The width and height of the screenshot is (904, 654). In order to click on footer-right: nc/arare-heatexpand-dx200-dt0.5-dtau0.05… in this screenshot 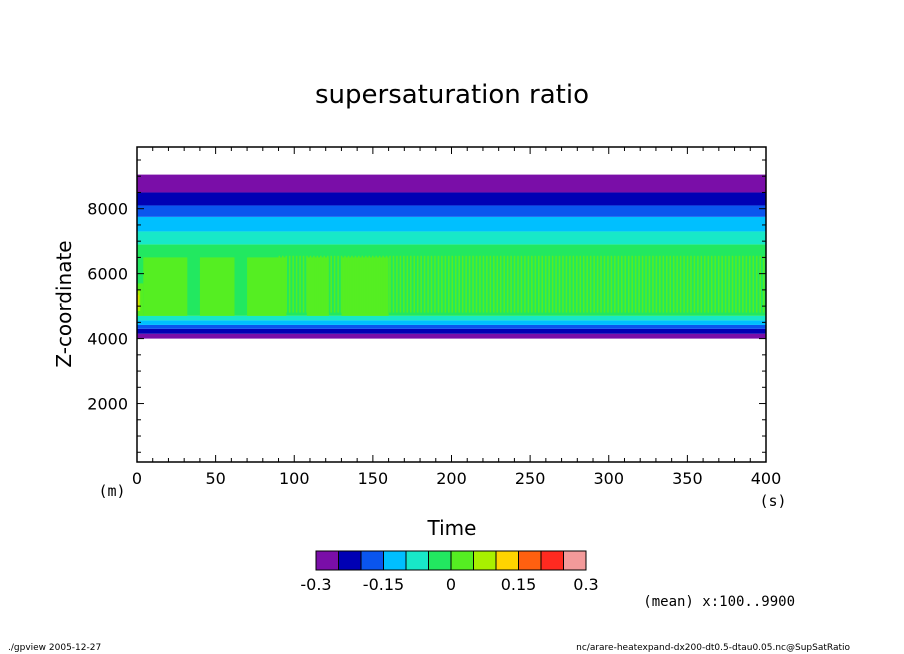, I will do `click(713, 648)`.